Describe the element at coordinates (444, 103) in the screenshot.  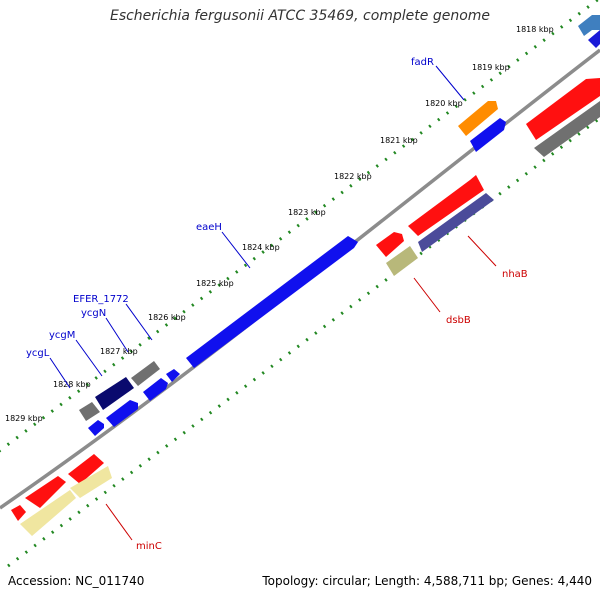
I see `kbp-label: 1820 kbp` at that location.